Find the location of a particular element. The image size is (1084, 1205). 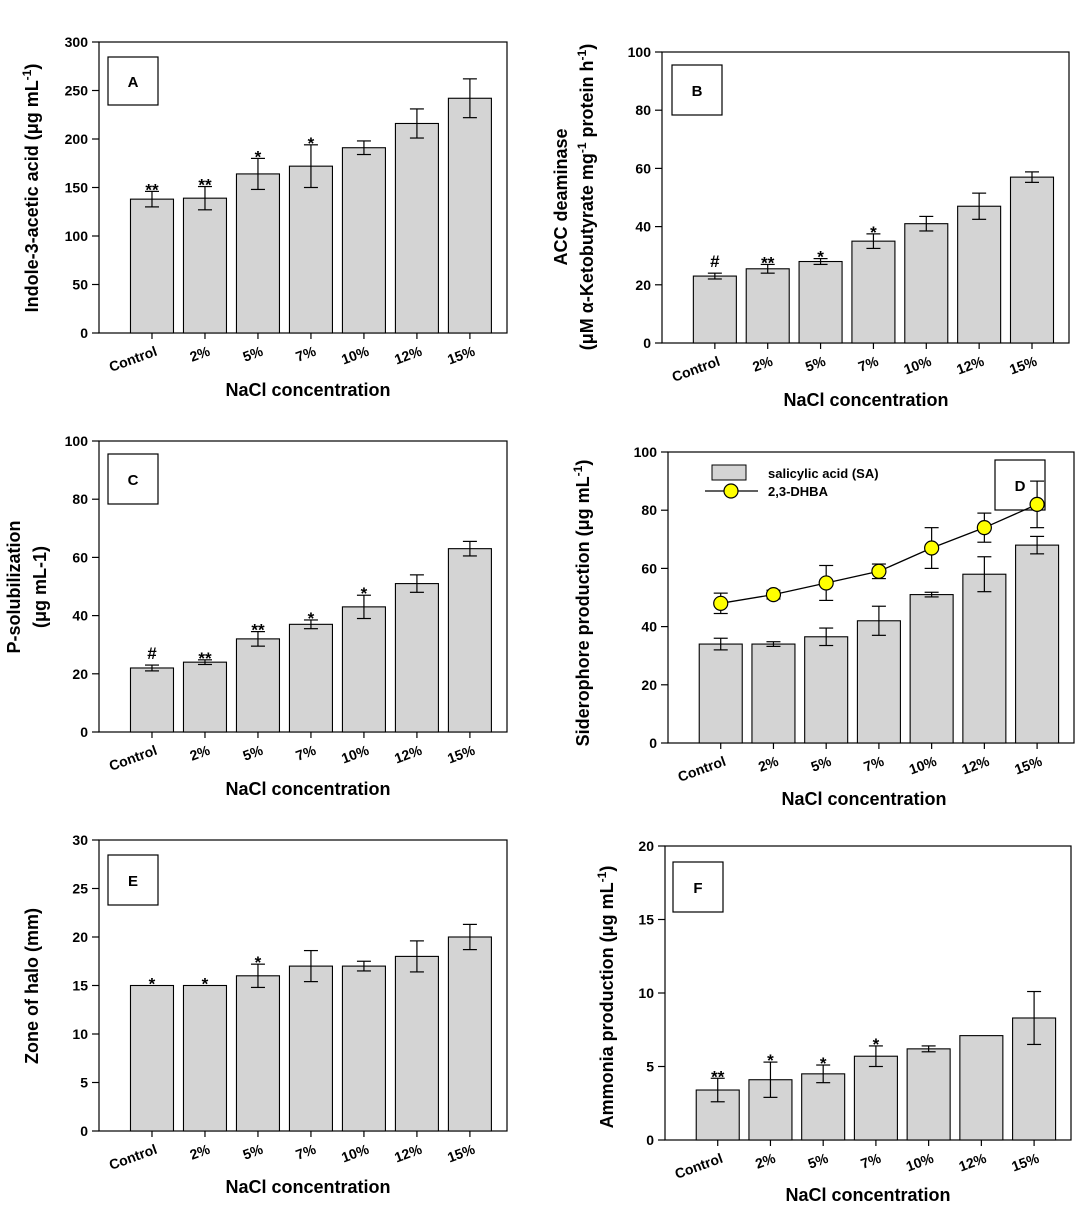

panel-label: A is located at coordinates (133, 82).